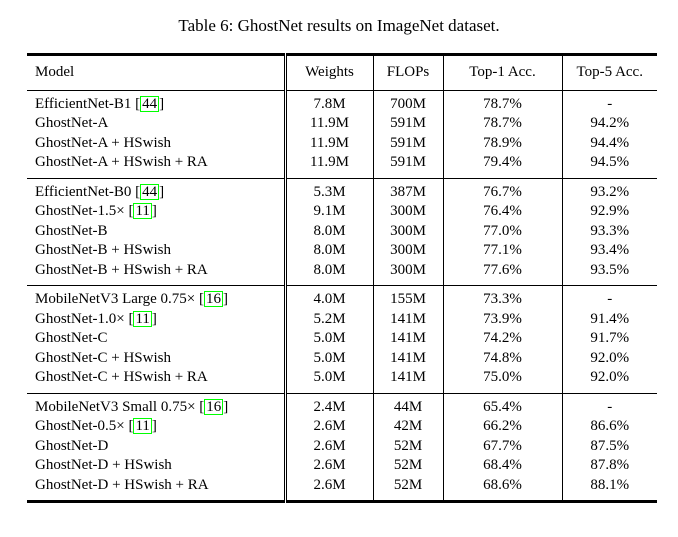  What do you see at coordinates (328, 102) in the screenshot?
I see `weights-cell: 7.8M` at bounding box center [328, 102].